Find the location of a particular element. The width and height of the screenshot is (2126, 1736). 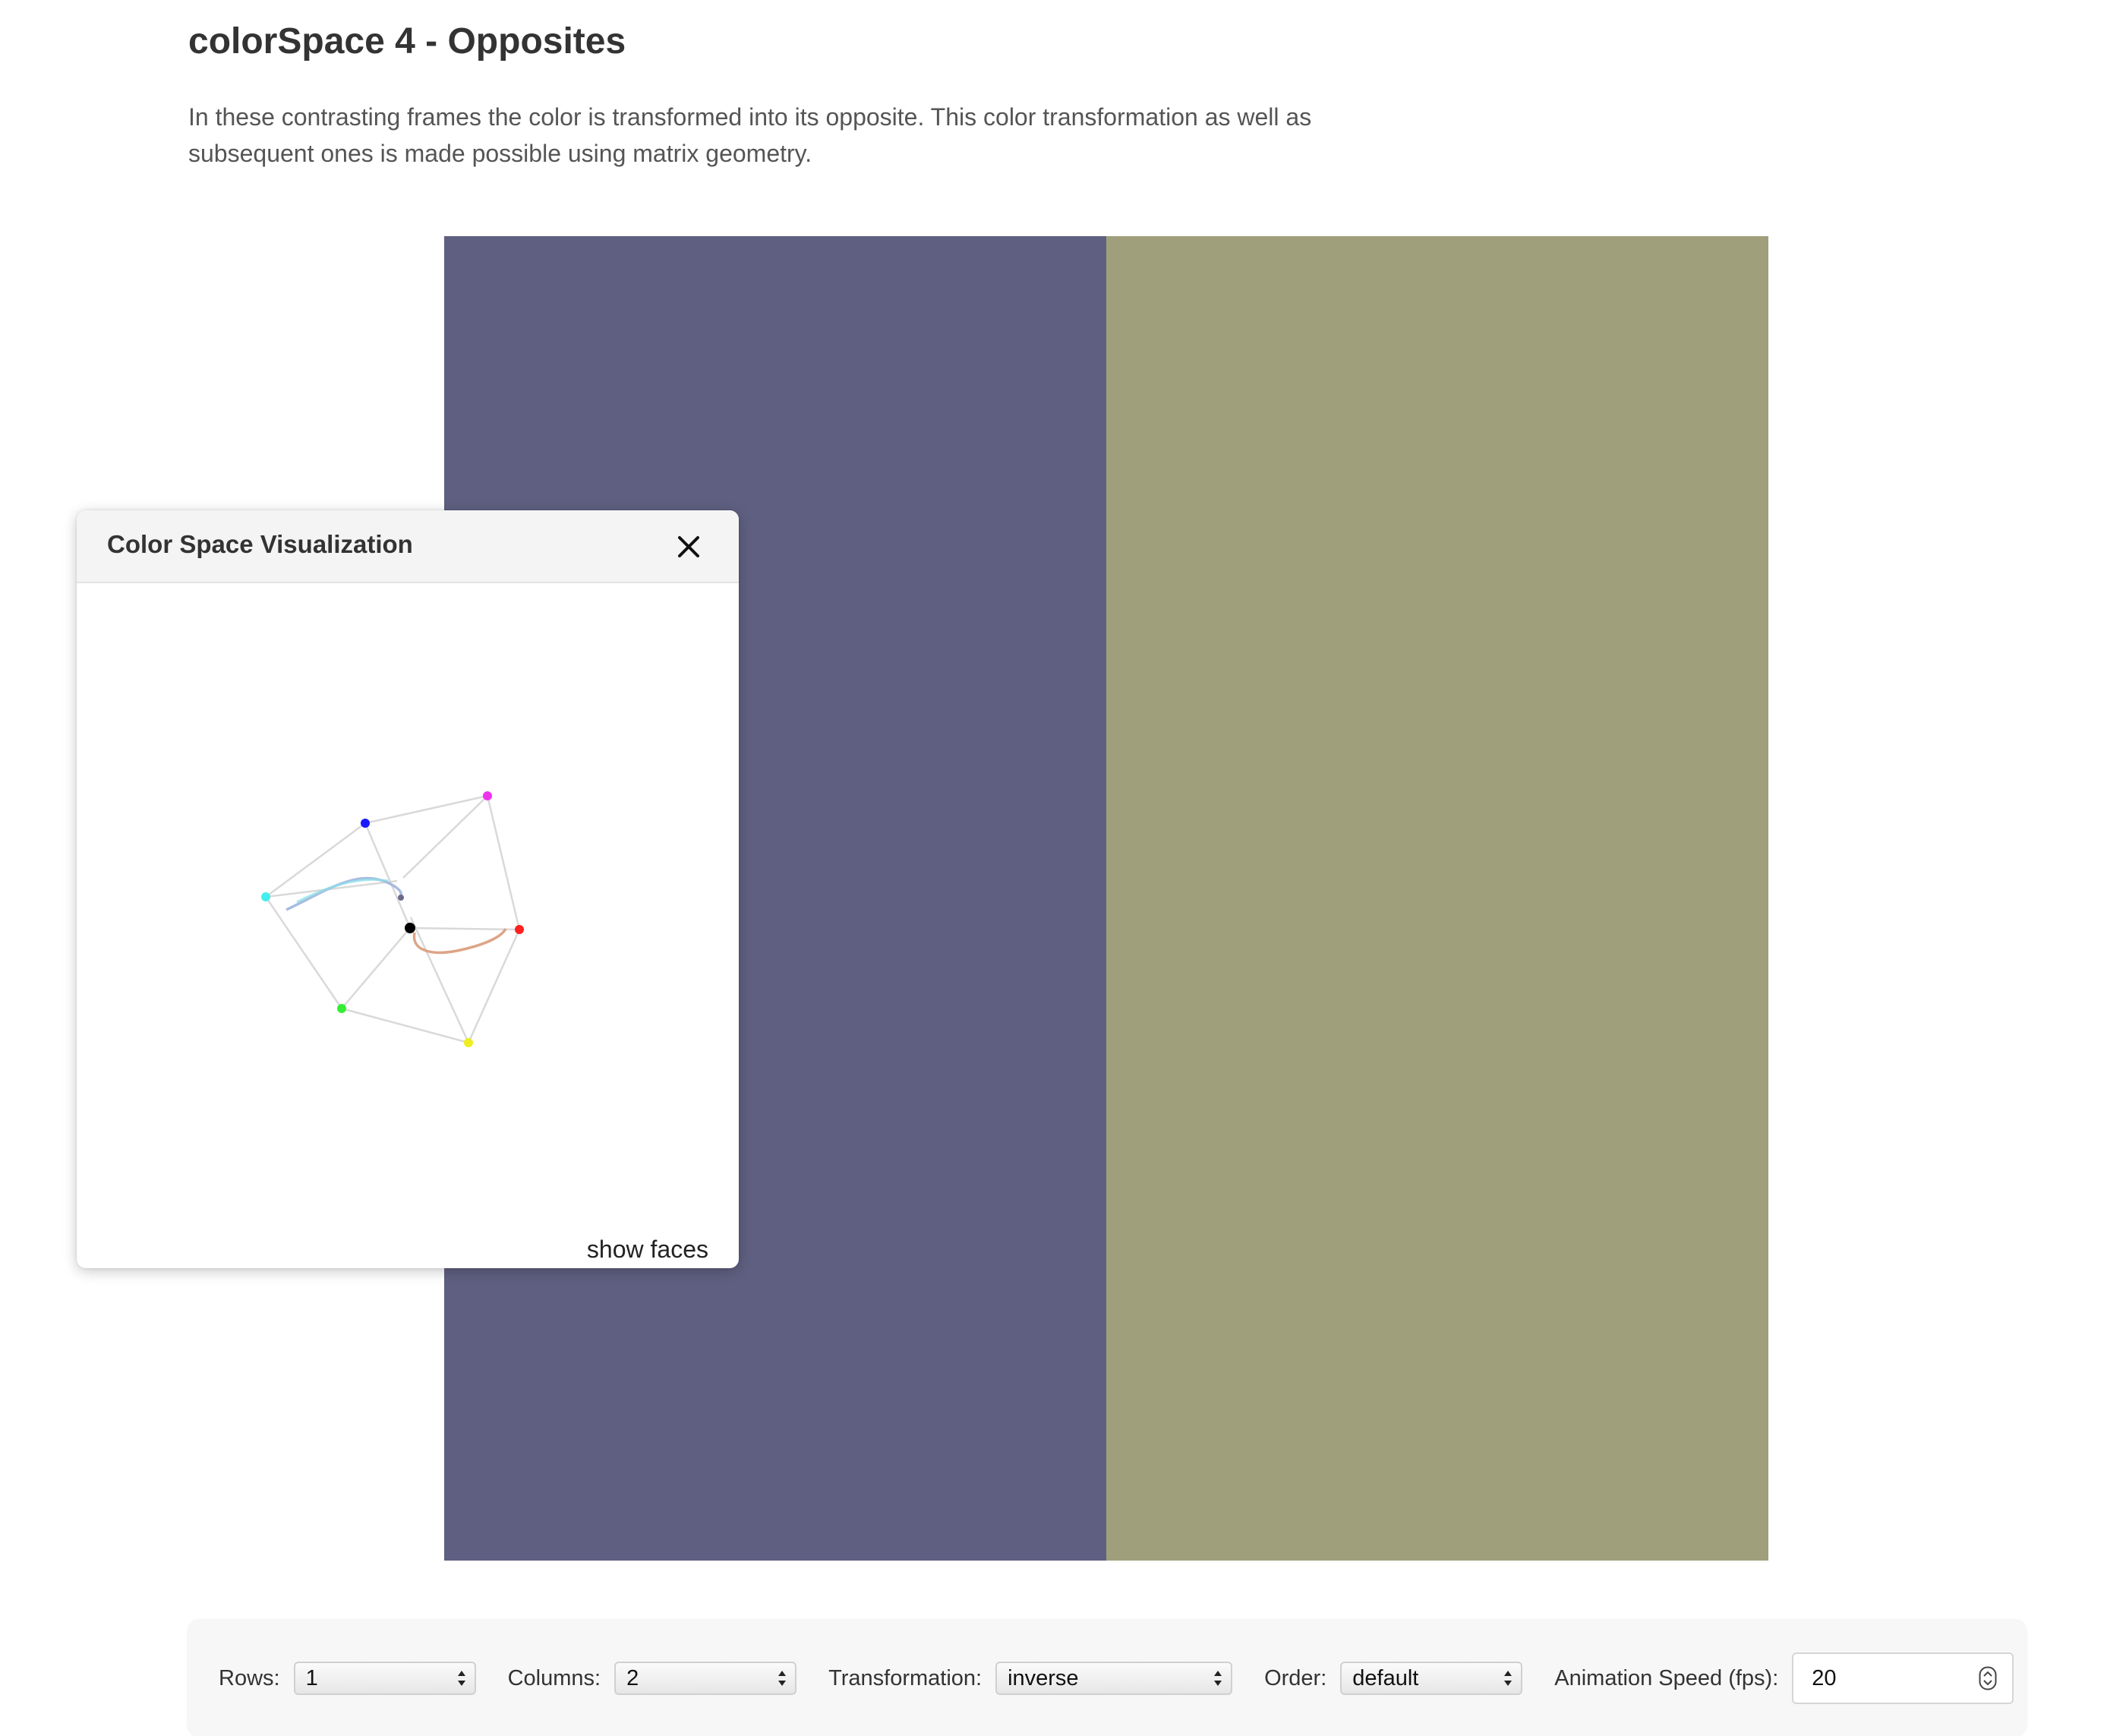

cube-vertex-magenta is located at coordinates (487, 795).